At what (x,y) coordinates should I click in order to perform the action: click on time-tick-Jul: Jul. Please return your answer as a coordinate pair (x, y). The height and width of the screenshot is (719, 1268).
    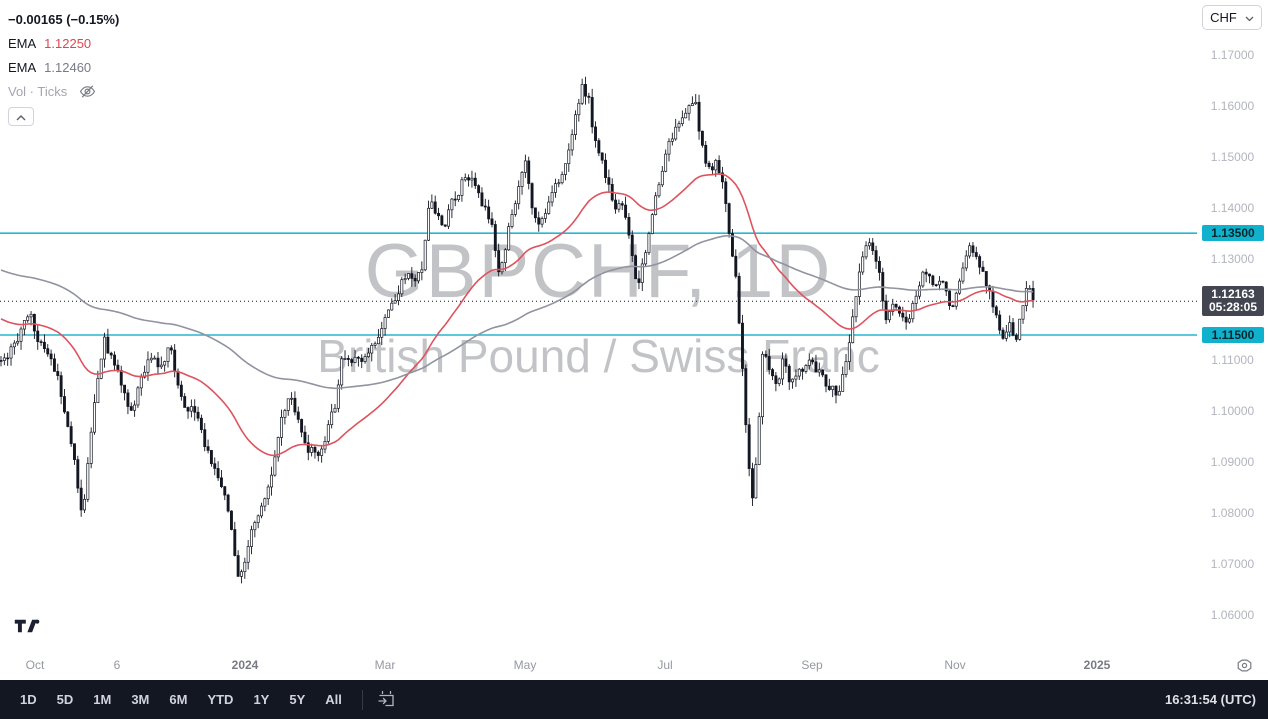
    Looking at the image, I should click on (665, 665).